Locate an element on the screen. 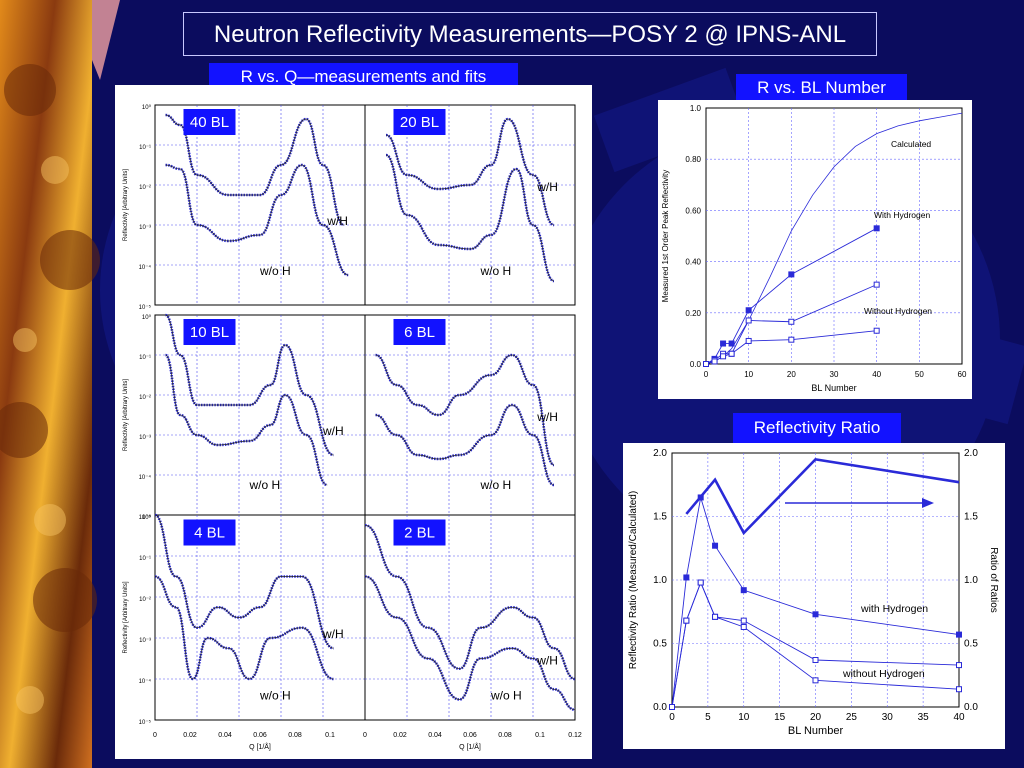 Image resolution: width=1024 pixels, height=768 pixels. y-axis-label: Measured 1st Order Peak Reflectivity is located at coordinates (665, 236).